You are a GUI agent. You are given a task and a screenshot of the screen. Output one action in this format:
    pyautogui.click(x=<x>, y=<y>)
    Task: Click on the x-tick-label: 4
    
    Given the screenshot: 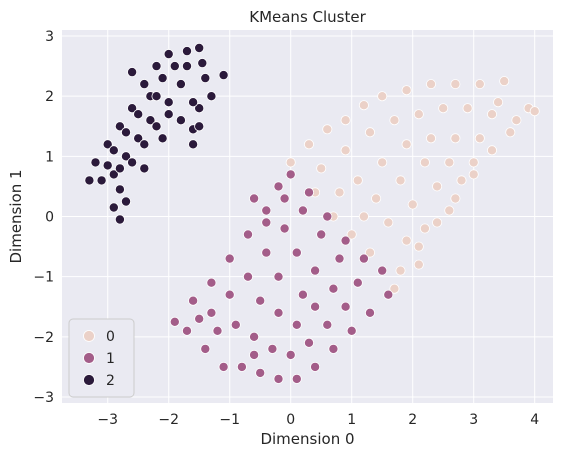 What is the action you would take?
    pyautogui.click(x=534, y=420)
    